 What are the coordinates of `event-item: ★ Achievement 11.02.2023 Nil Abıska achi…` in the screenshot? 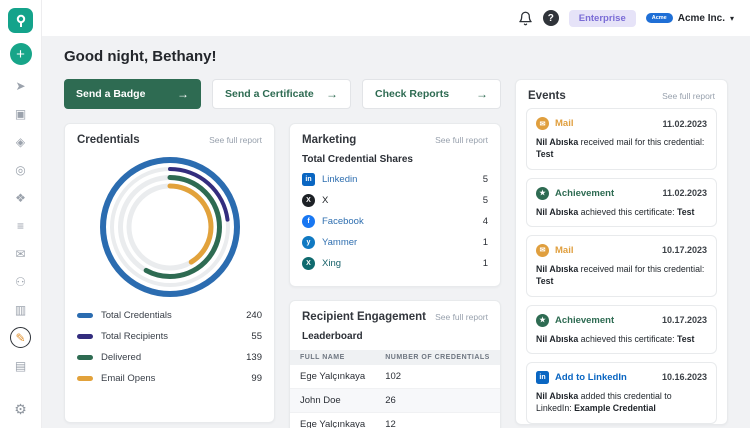 It's located at (621, 202).